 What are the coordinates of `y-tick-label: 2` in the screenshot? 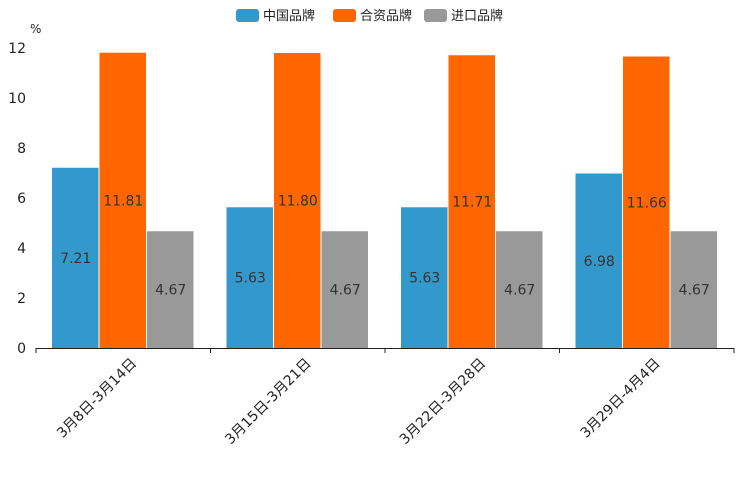 It's located at (21, 299).